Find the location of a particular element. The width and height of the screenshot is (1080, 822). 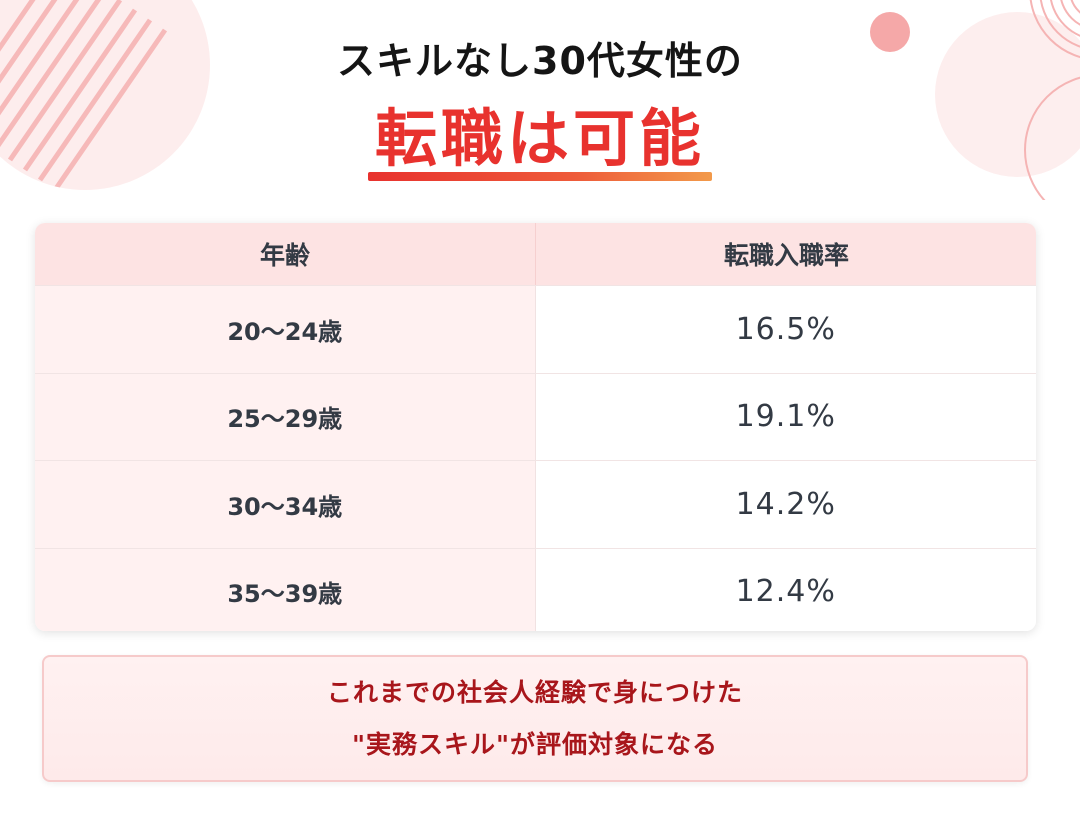

table-row: 30〜34歳 14.2% is located at coordinates (535, 504).